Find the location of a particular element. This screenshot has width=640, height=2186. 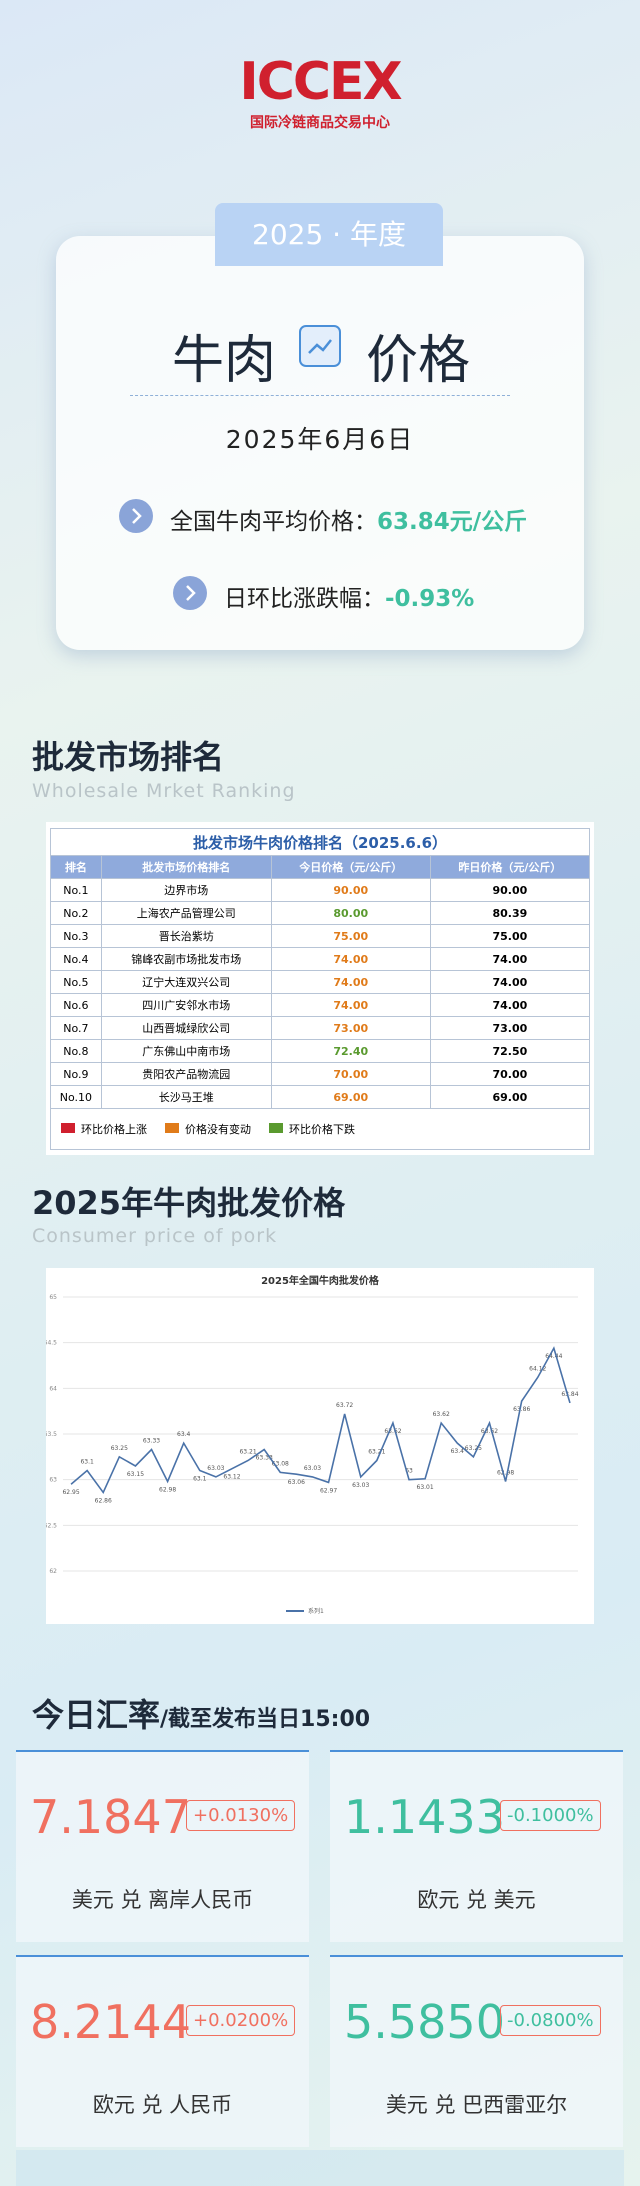

table-cell: 锦峰农副市场批发市场 is located at coordinates (186, 959).